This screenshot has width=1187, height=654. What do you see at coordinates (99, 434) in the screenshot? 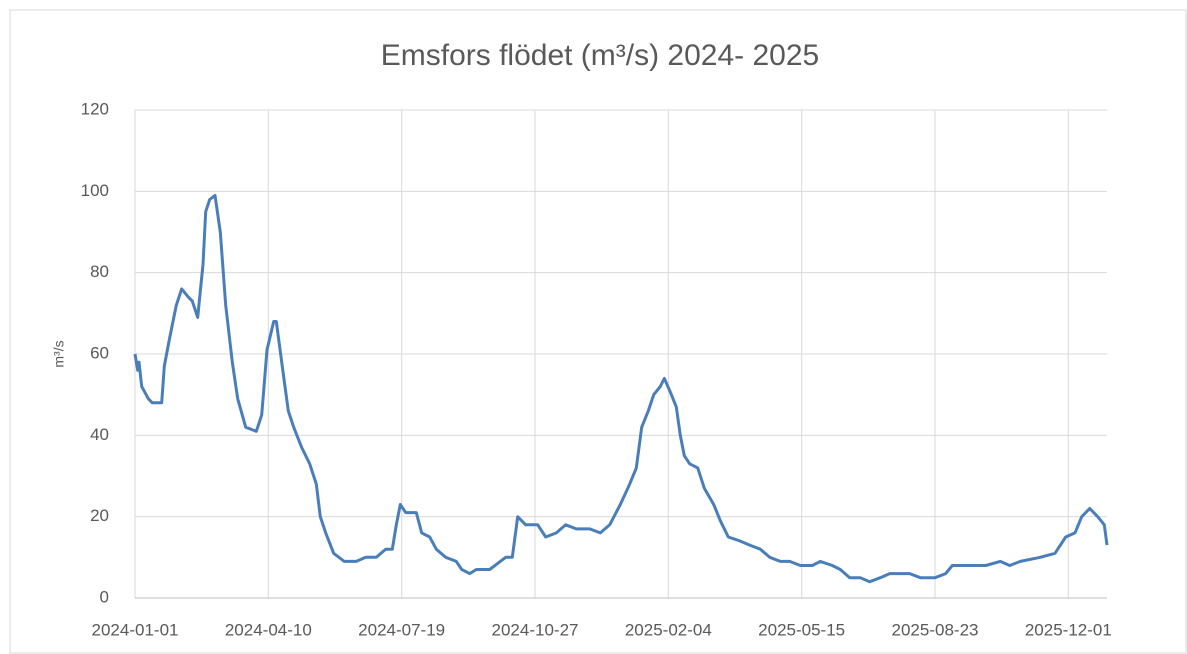
I see `y-tick-label: 40` at bounding box center [99, 434].